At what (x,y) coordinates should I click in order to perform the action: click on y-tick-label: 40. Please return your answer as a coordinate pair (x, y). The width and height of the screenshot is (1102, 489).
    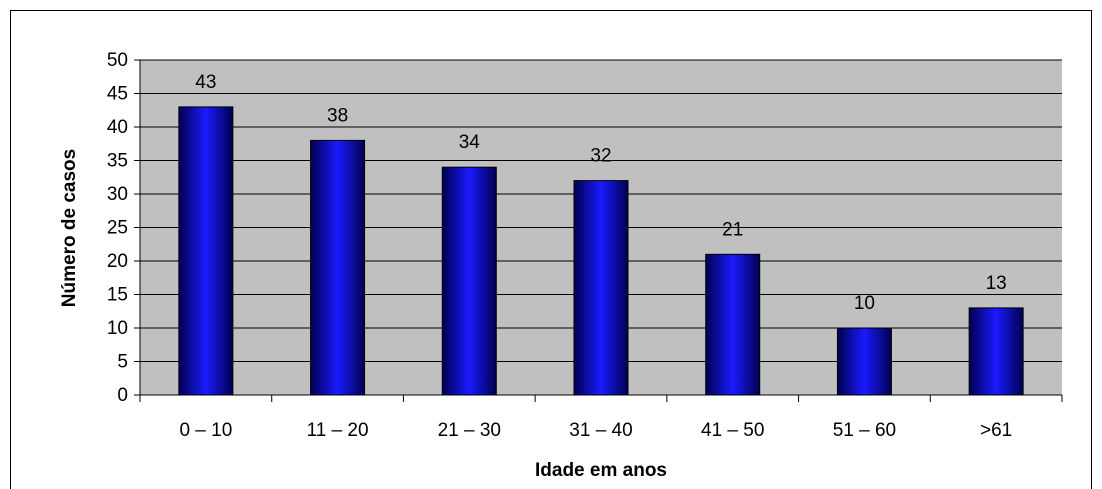
    Looking at the image, I should click on (117, 127).